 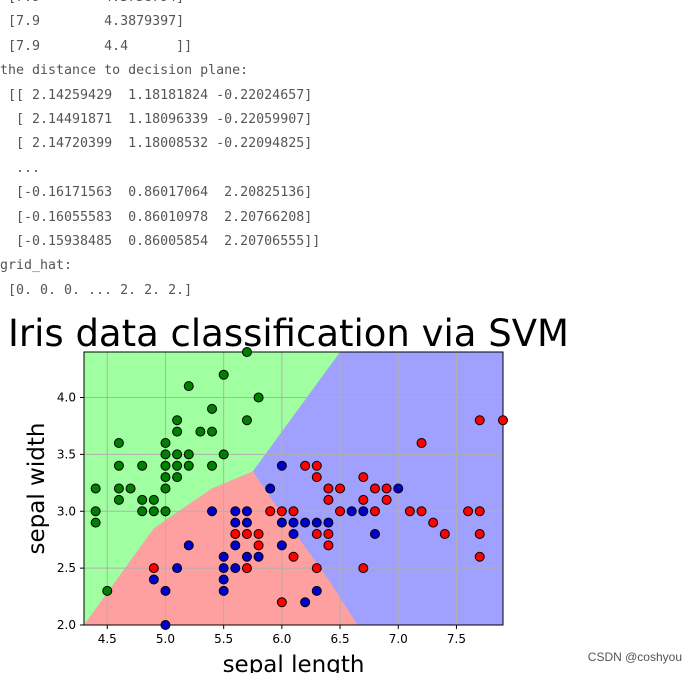 I want to click on chart-title: Iris data classification via SVM, so click(x=288, y=333).